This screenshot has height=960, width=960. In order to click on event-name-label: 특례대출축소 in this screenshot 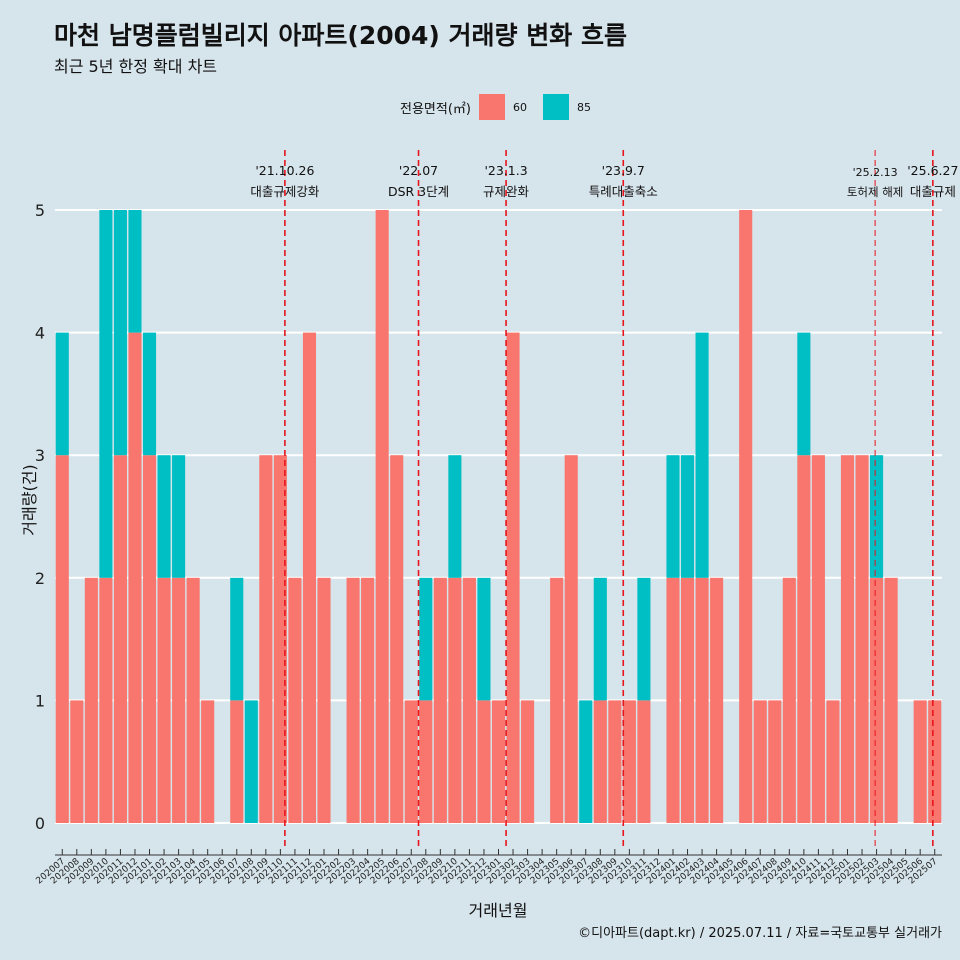, I will do `click(623, 191)`.